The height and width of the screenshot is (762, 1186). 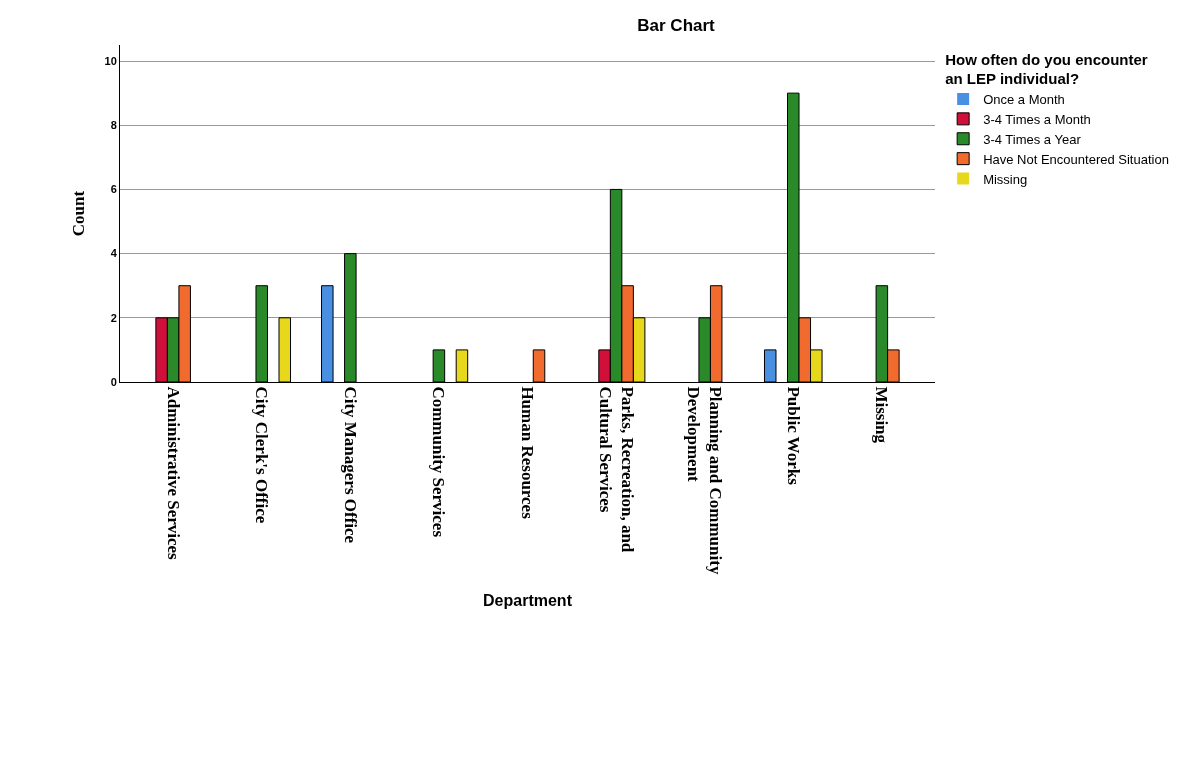 I want to click on x-tick-label: Human Resources, so click(x=527, y=453).